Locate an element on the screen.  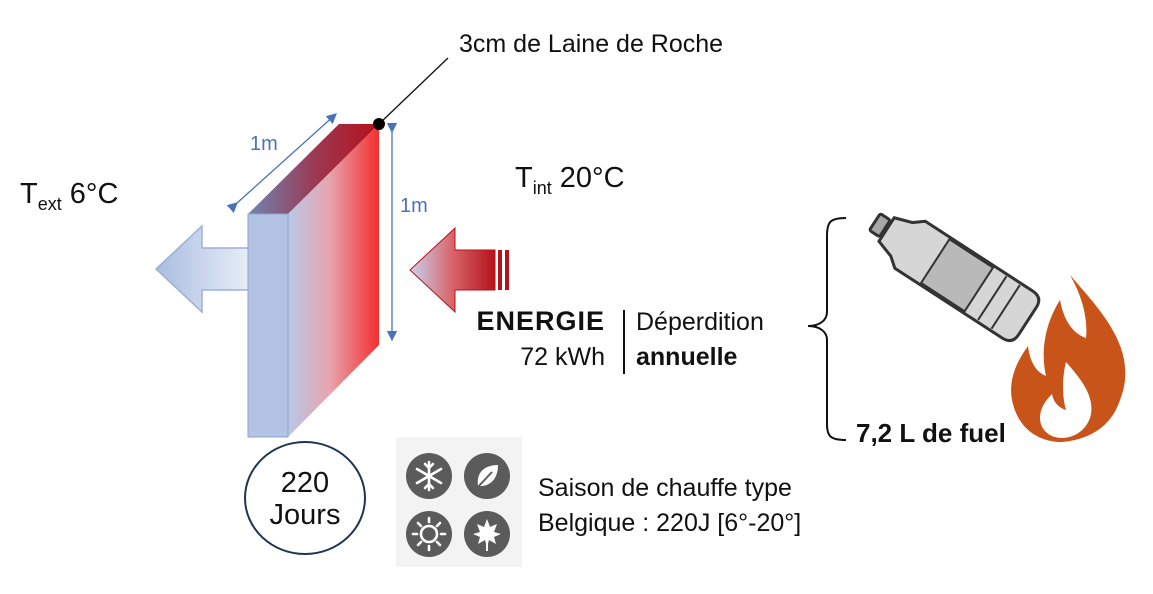
leaf-icon is located at coordinates (487, 476).